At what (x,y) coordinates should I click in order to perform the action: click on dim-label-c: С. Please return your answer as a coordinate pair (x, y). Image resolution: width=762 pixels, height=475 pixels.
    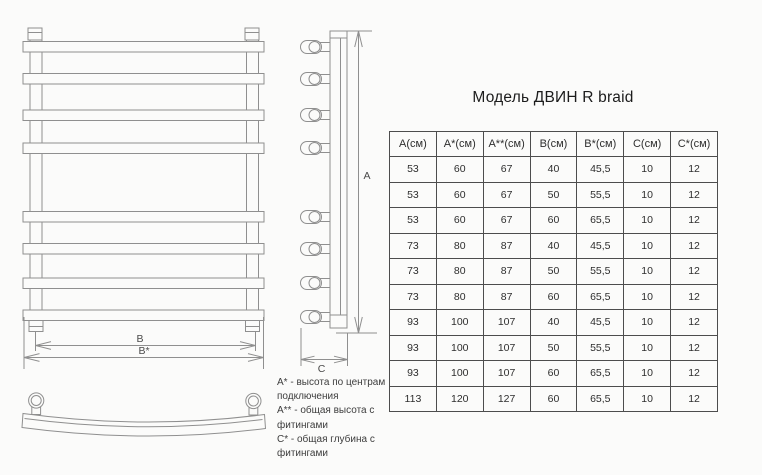
    Looking at the image, I should click on (322, 369).